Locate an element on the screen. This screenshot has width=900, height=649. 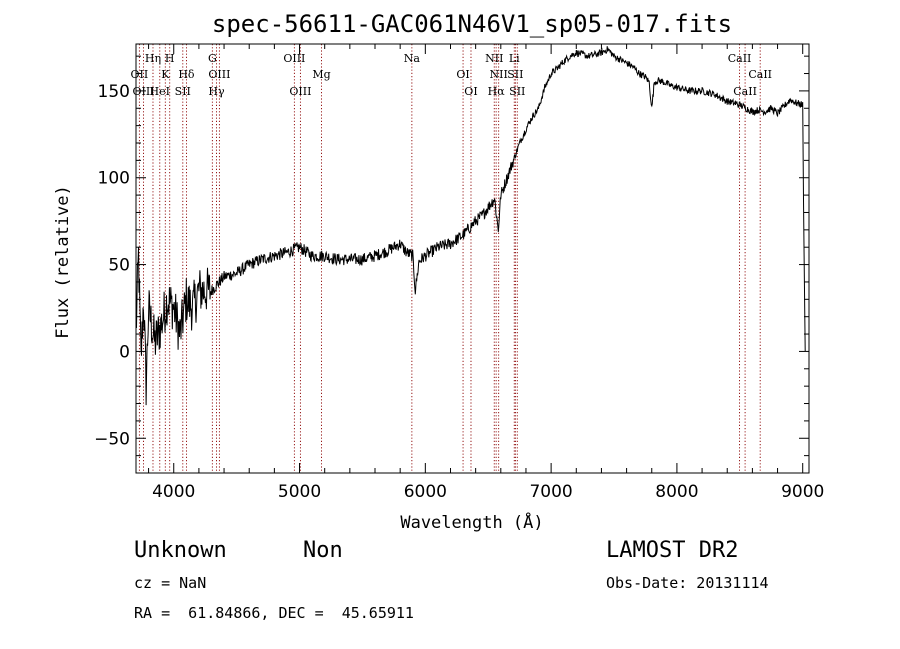
x-tick-label: 7000 is located at coordinates (550, 492).